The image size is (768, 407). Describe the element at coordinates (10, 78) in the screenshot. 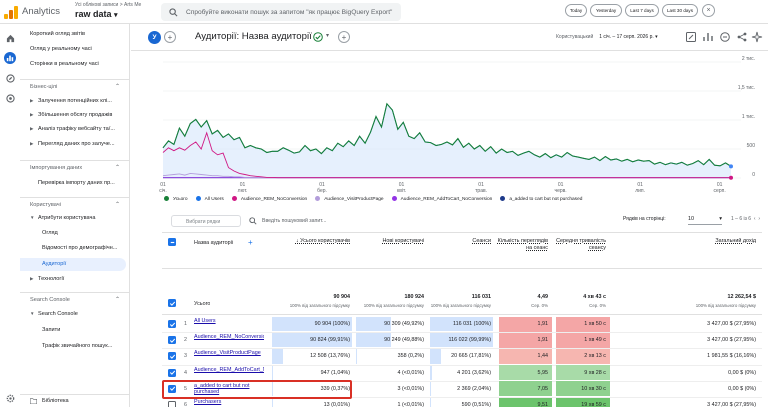

I see `explore-icon` at that location.